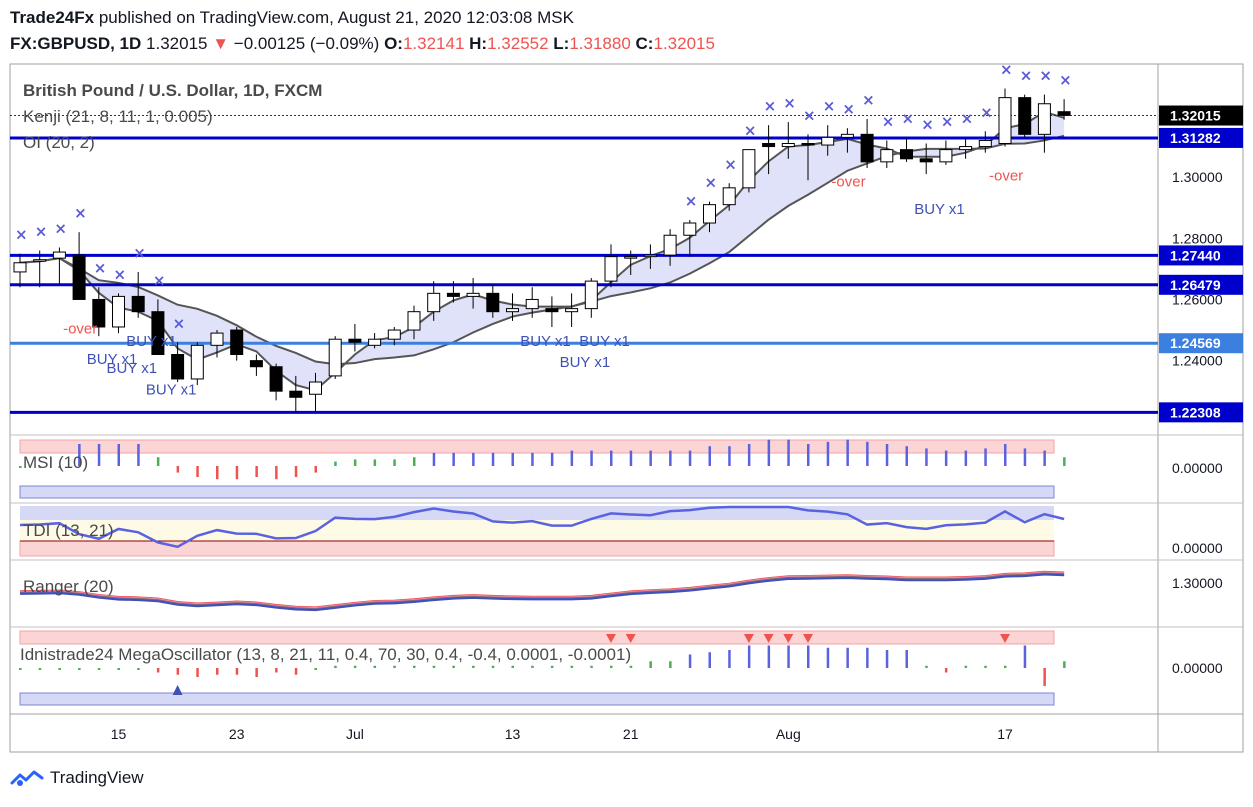  I want to click on tdi-lower-band, so click(537, 548).